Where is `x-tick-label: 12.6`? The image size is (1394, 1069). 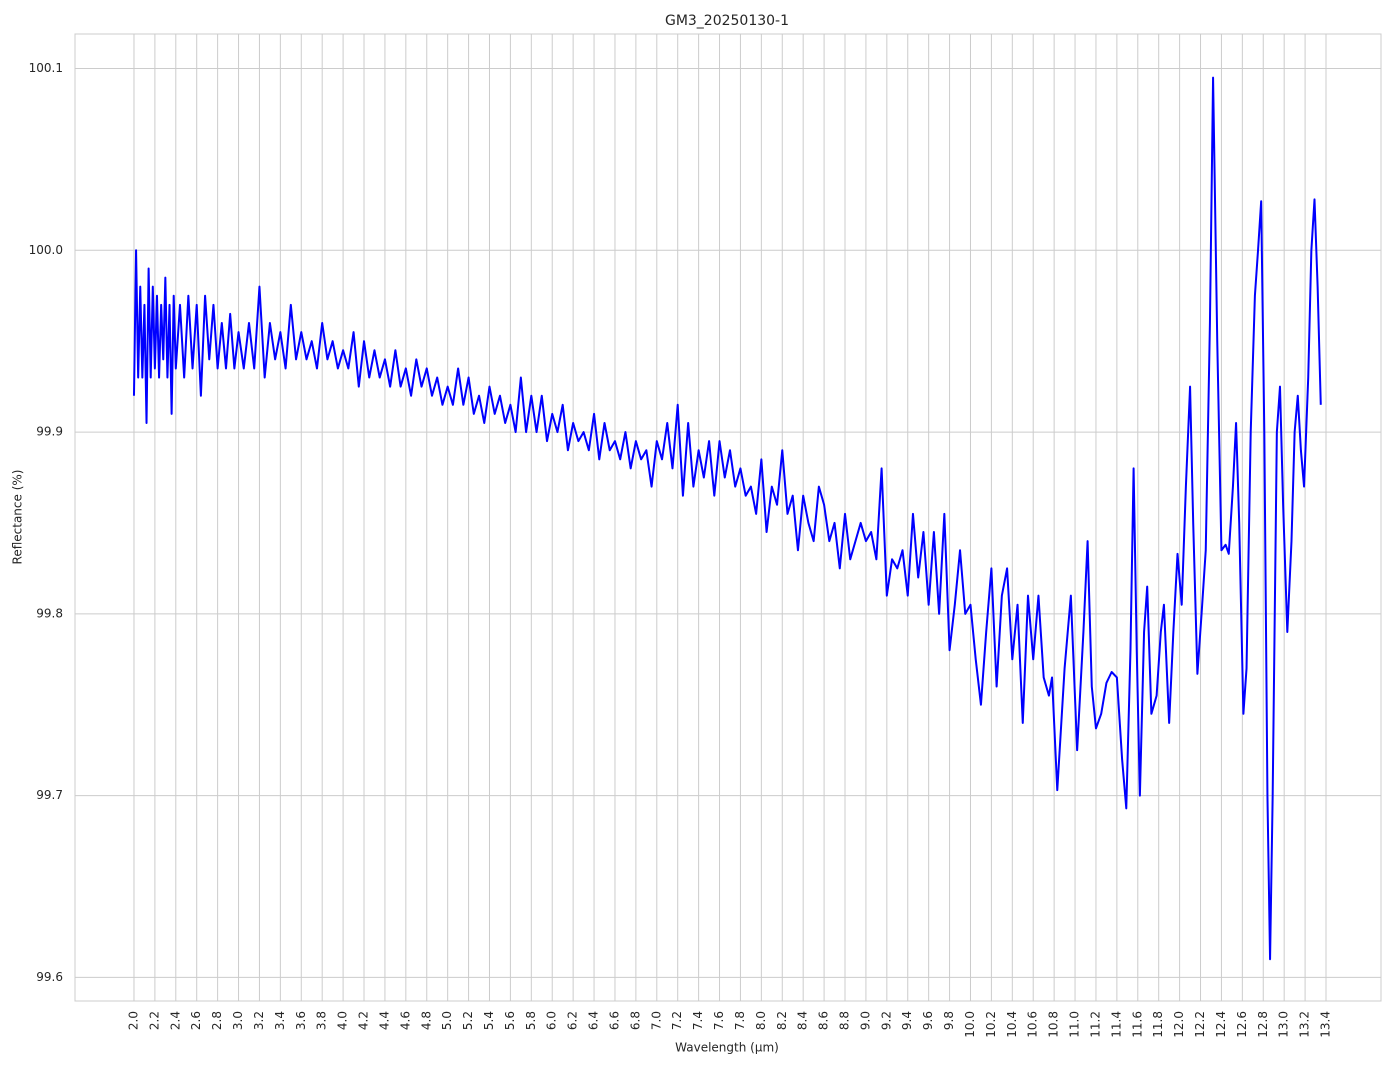
x-tick-label: 12.6 is located at coordinates (1242, 1024).